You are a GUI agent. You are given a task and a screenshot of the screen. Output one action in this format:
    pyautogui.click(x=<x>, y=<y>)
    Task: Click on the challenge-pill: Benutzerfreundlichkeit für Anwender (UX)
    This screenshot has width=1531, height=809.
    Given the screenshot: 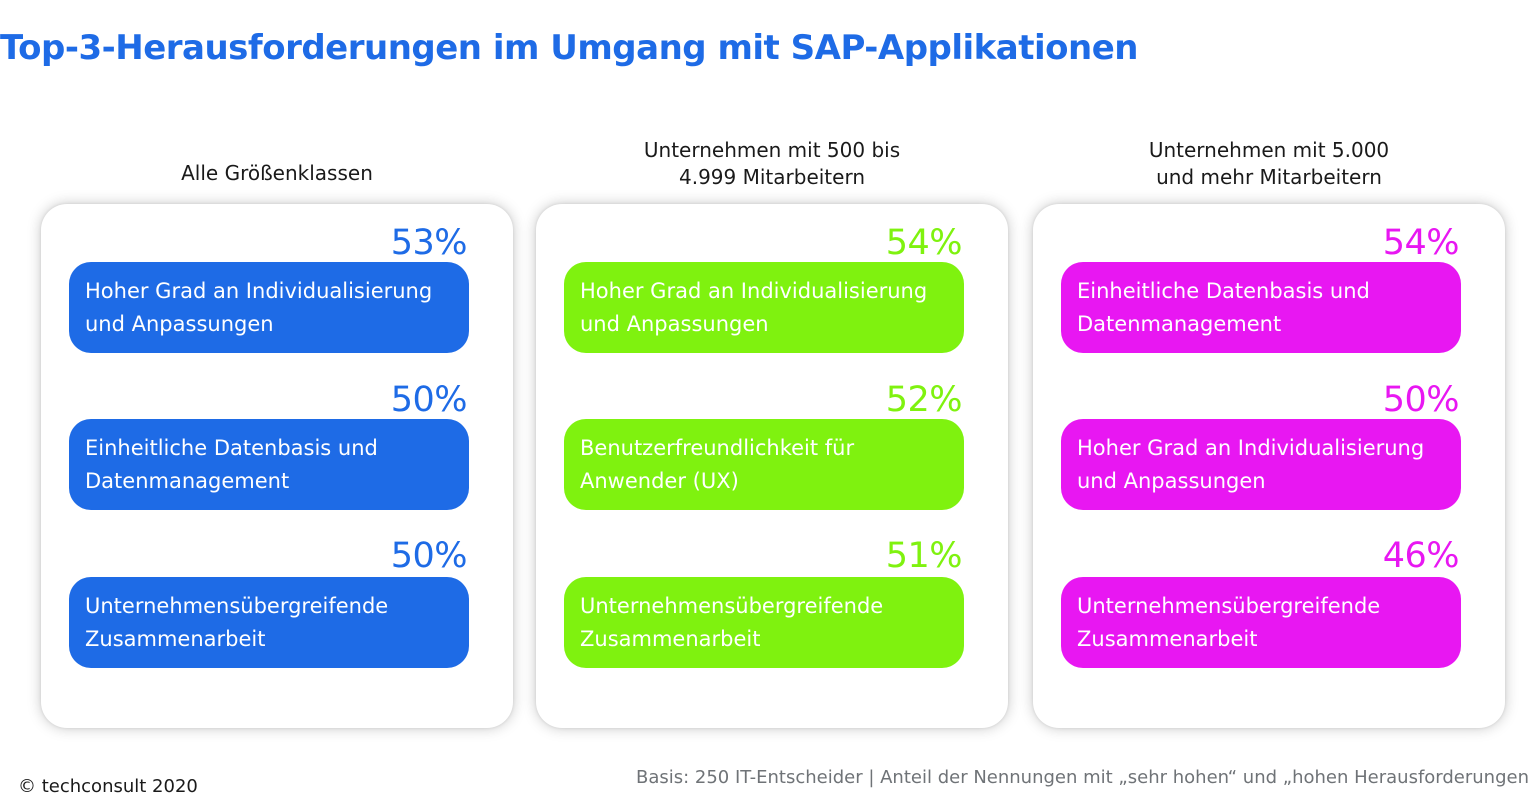 What is the action you would take?
    pyautogui.click(x=764, y=464)
    